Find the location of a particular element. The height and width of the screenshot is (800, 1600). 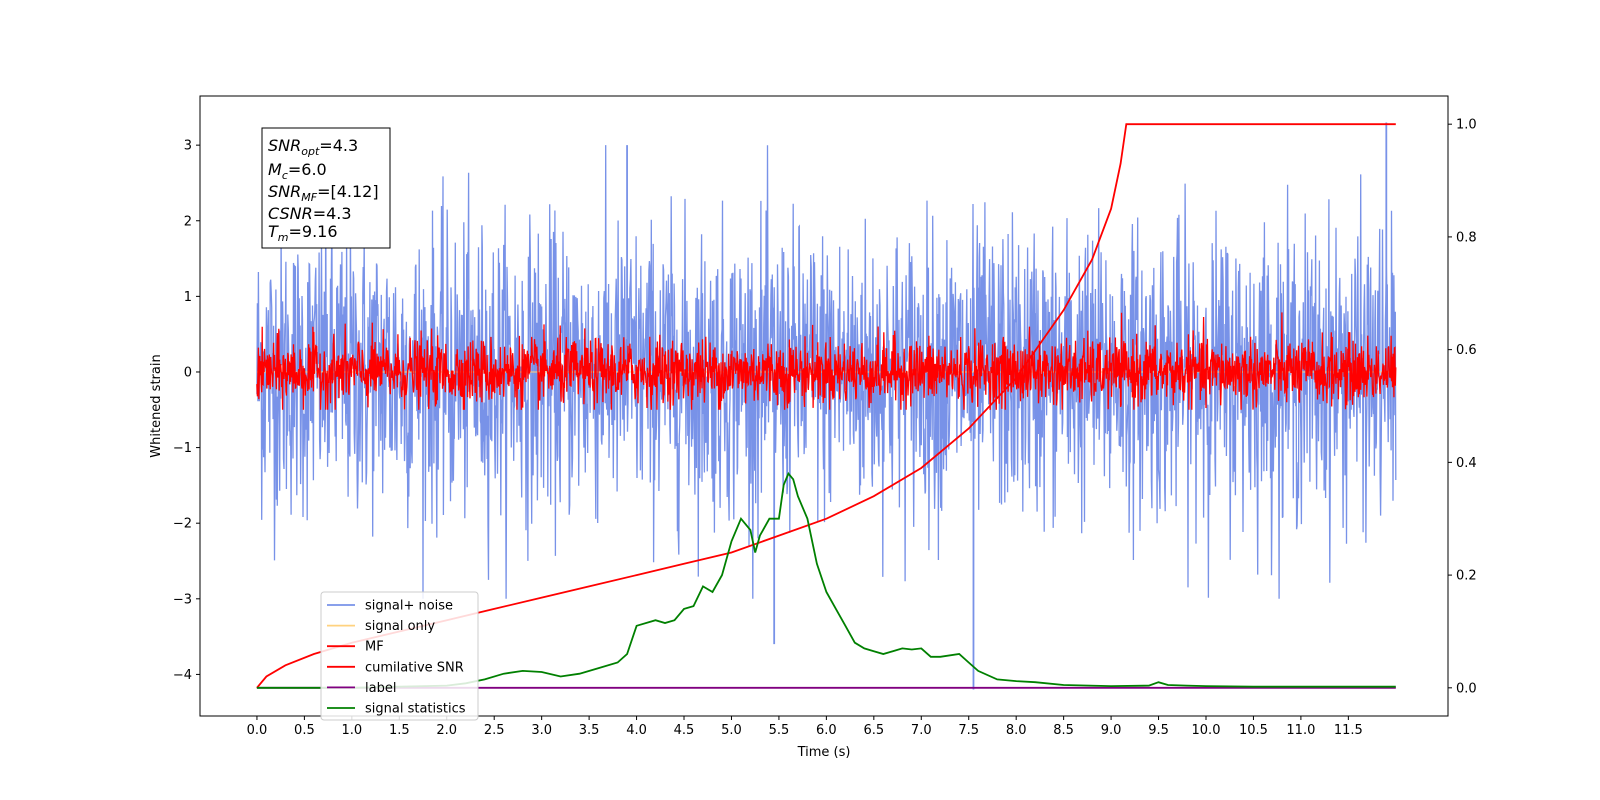

y-axis-label: Whitened strain is located at coordinates (156, 405).